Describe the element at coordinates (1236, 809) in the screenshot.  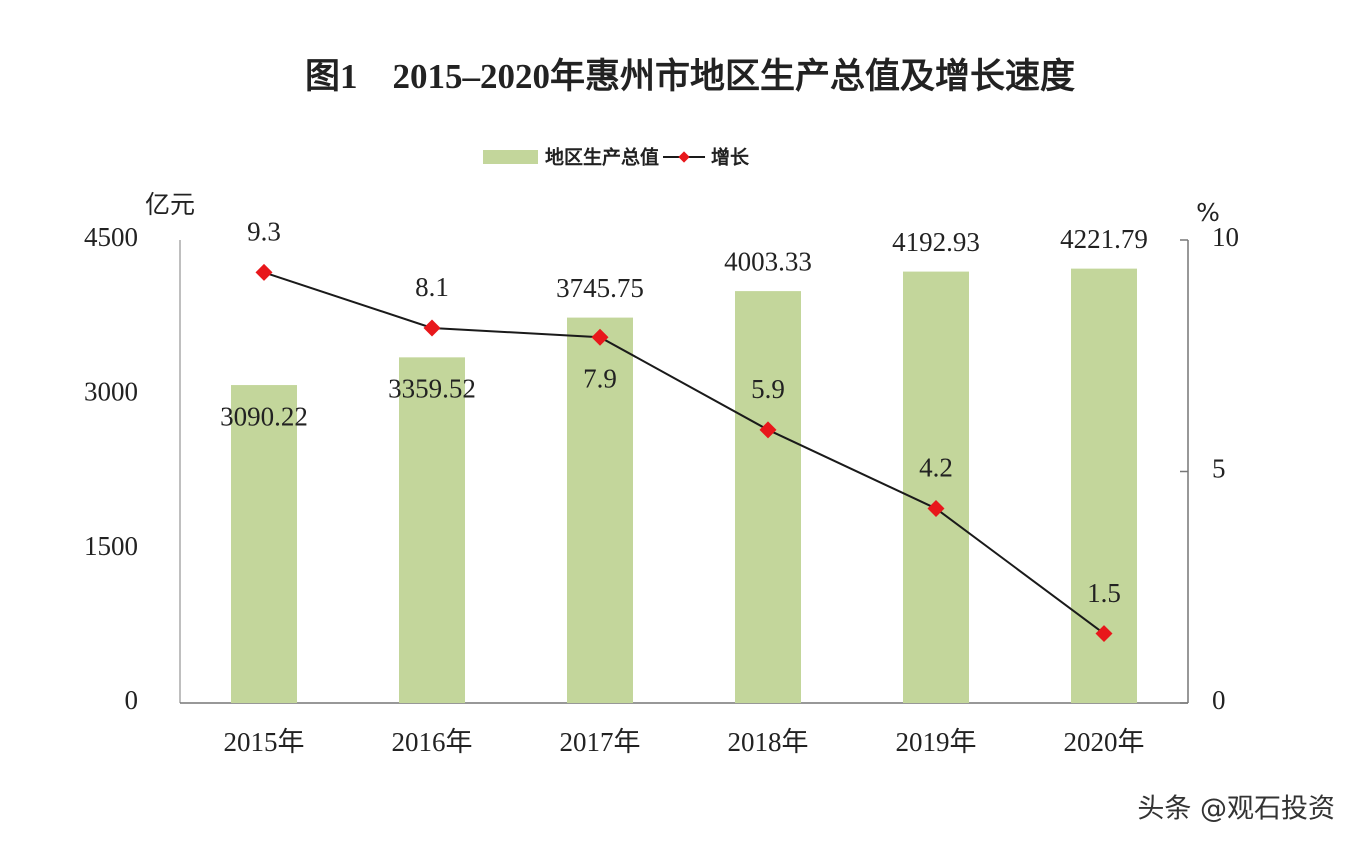
I see `watermark: 头条 @观石投资` at that location.